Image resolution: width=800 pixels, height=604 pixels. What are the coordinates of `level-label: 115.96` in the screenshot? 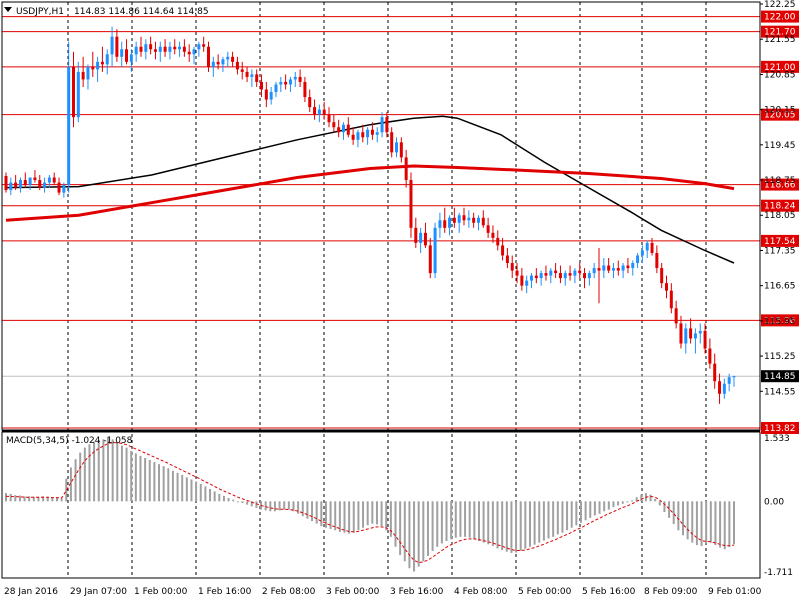 It's located at (780, 321).